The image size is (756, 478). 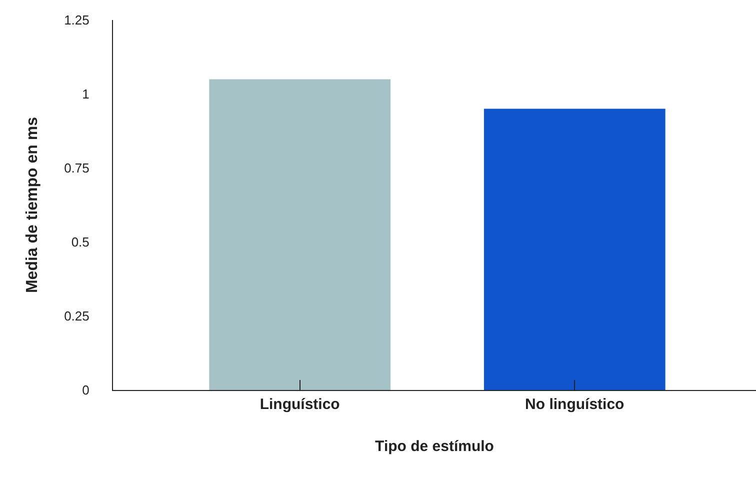 What do you see at coordinates (574, 404) in the screenshot?
I see `x-tick-label: No linguístico` at bounding box center [574, 404].